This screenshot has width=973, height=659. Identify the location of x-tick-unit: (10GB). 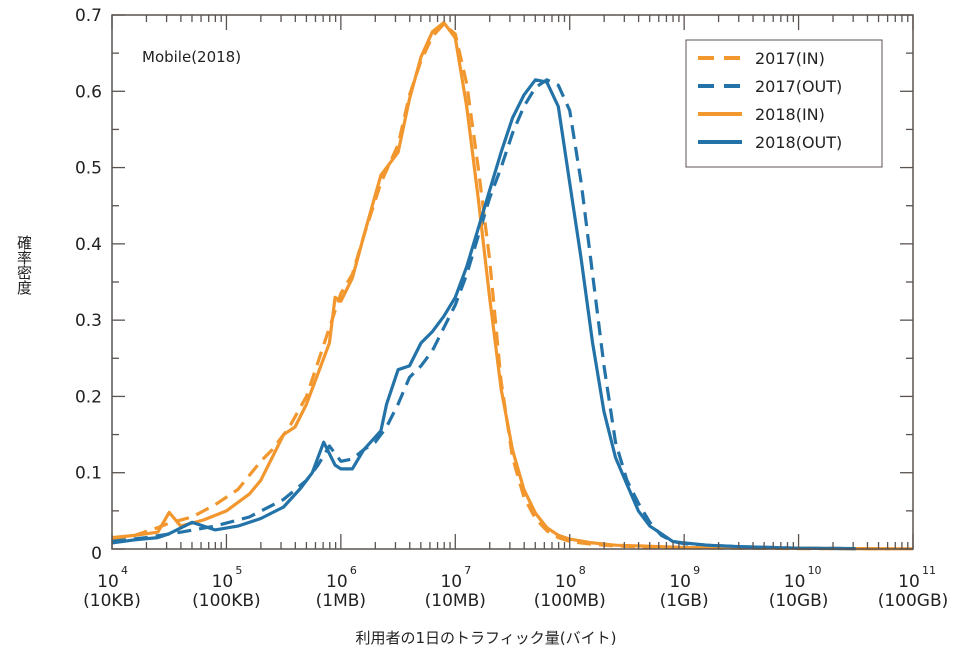
(799, 601).